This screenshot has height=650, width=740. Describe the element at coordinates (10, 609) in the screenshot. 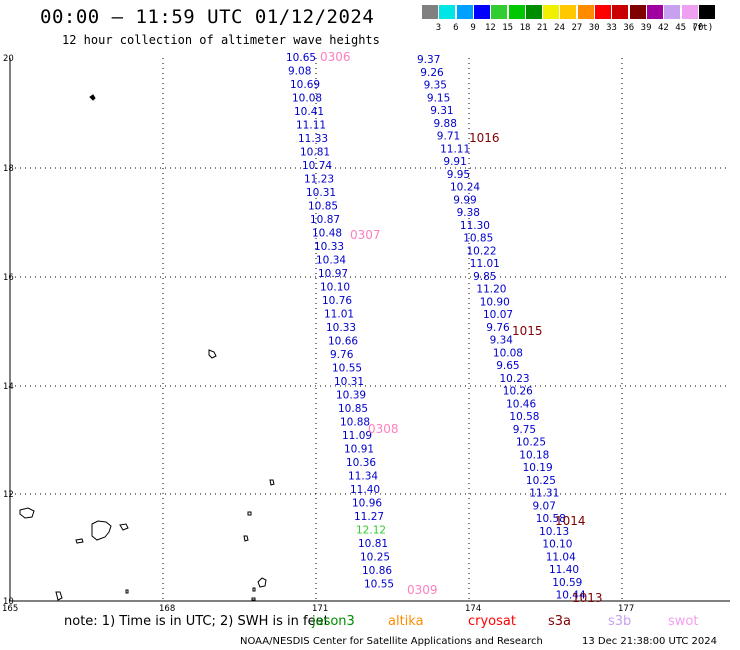

I see `lon-tick-label: 165` at that location.